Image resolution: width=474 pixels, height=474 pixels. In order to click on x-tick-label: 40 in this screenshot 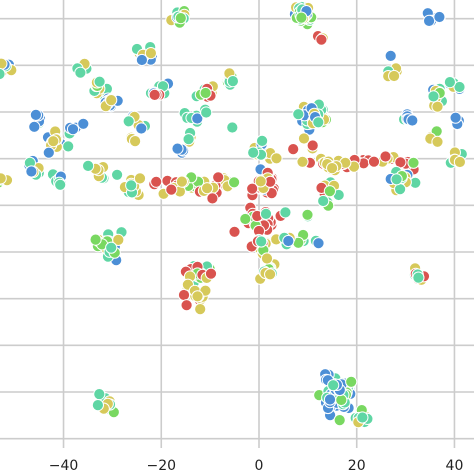, I will do `click(455, 466)`.